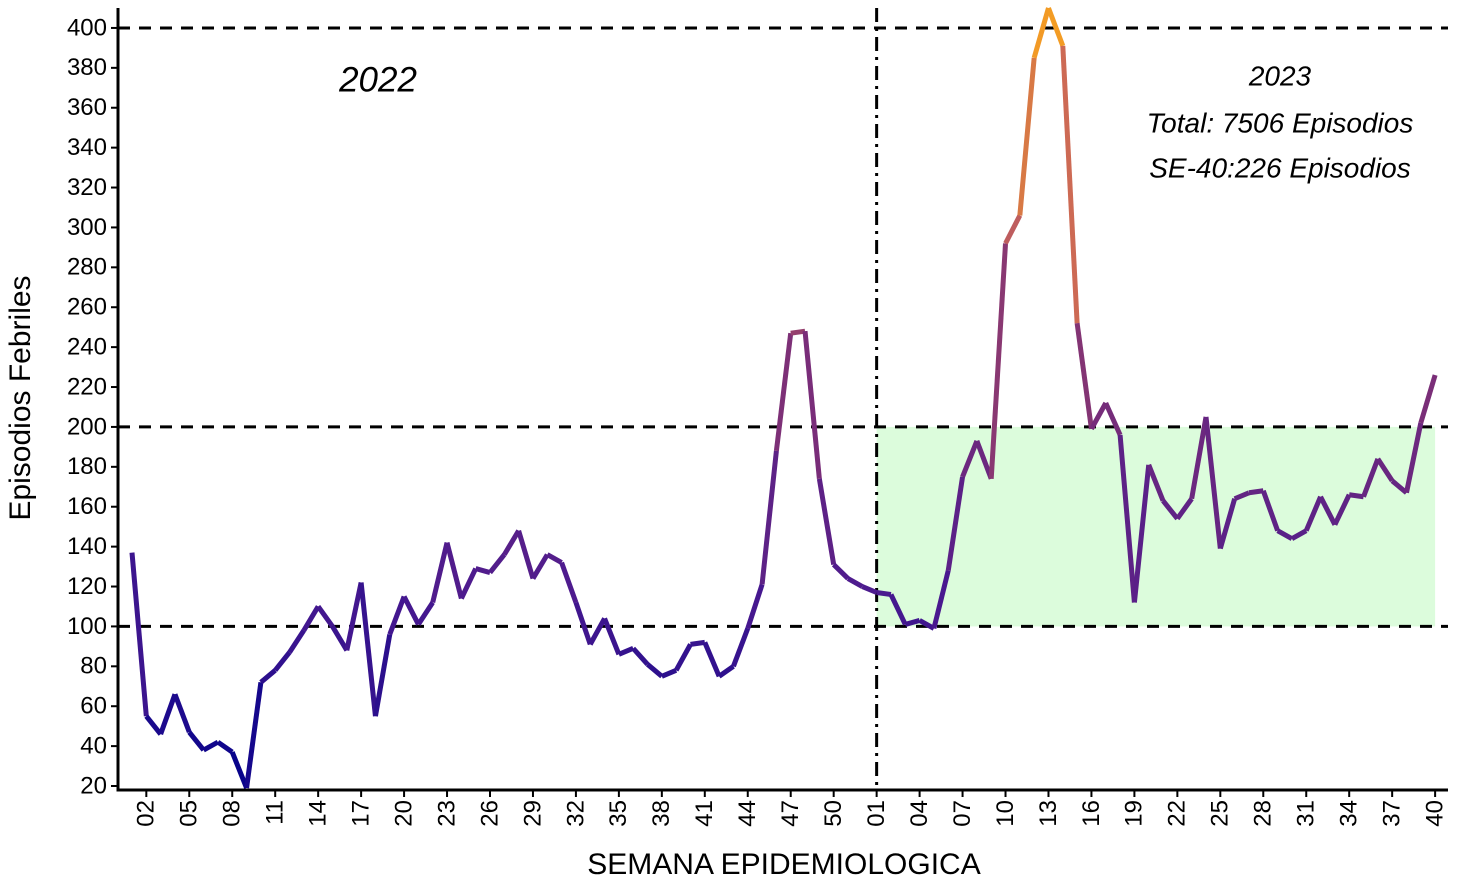 The image size is (1464, 885). I want to click on x-tick-label: 34, so click(1349, 813).